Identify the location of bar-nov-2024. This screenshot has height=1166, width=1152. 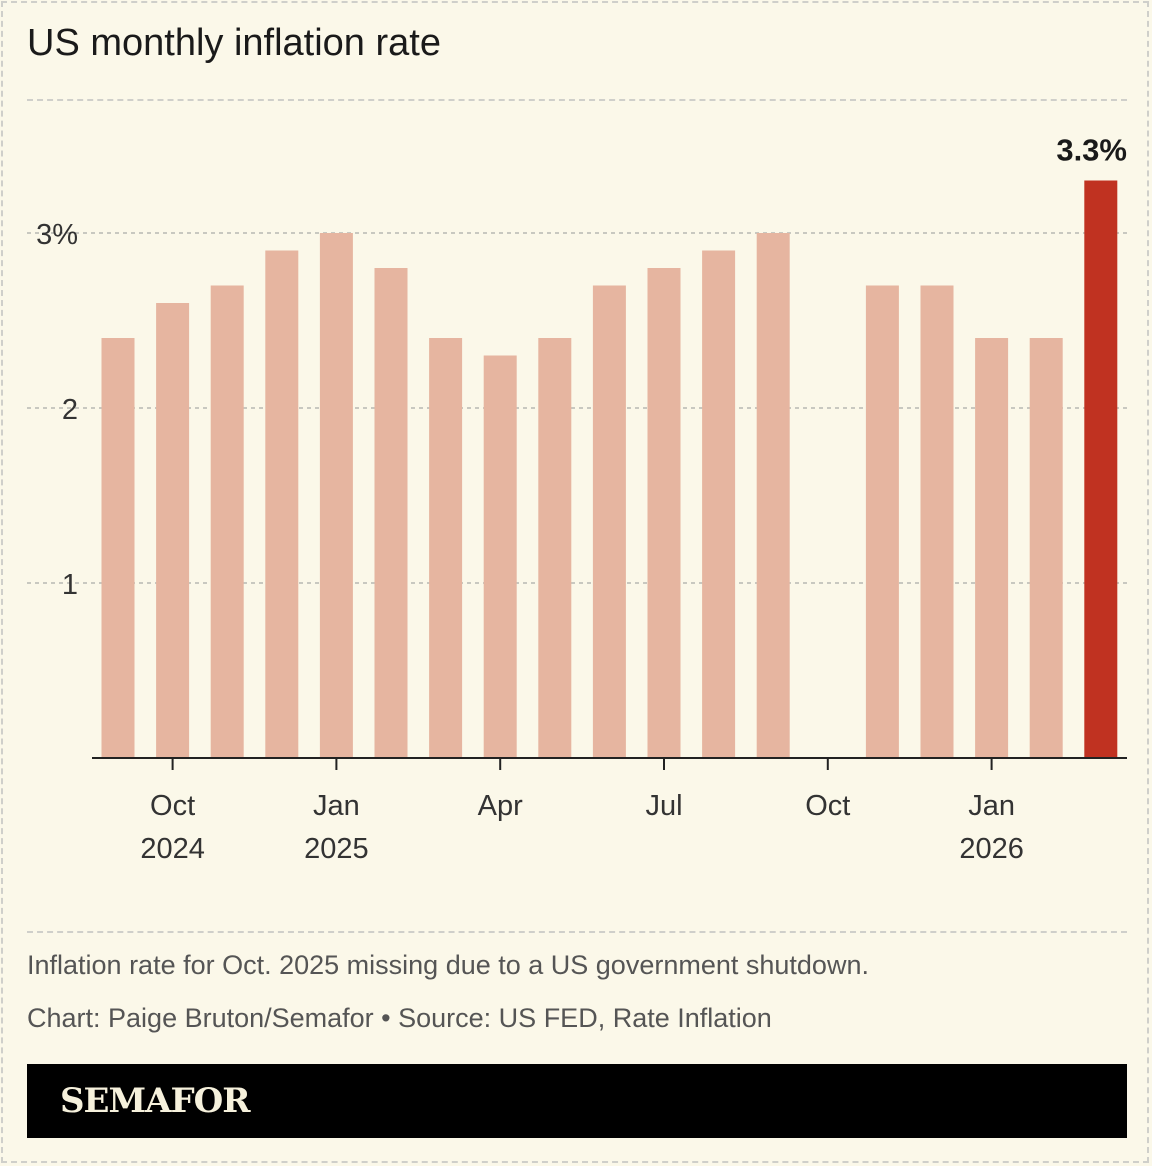
(227, 521).